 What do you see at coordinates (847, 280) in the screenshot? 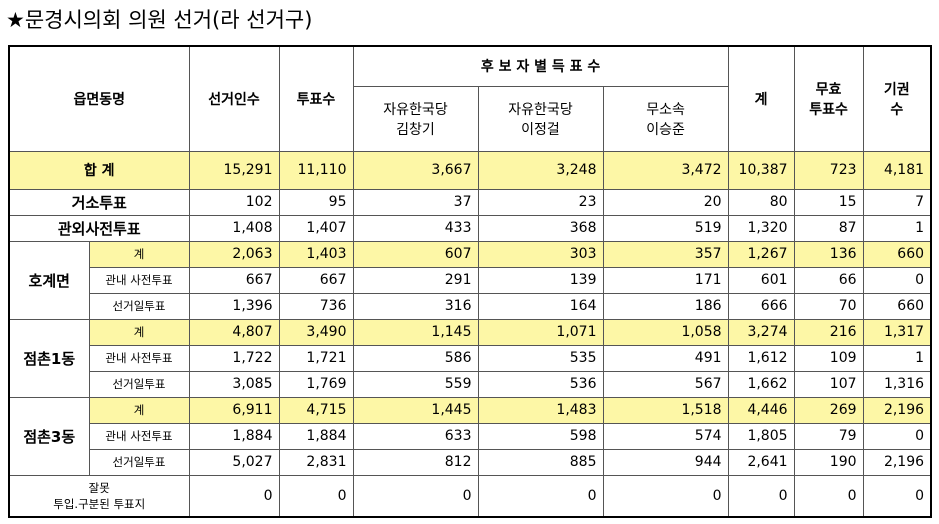
I see `cell-text: 66` at bounding box center [847, 280].